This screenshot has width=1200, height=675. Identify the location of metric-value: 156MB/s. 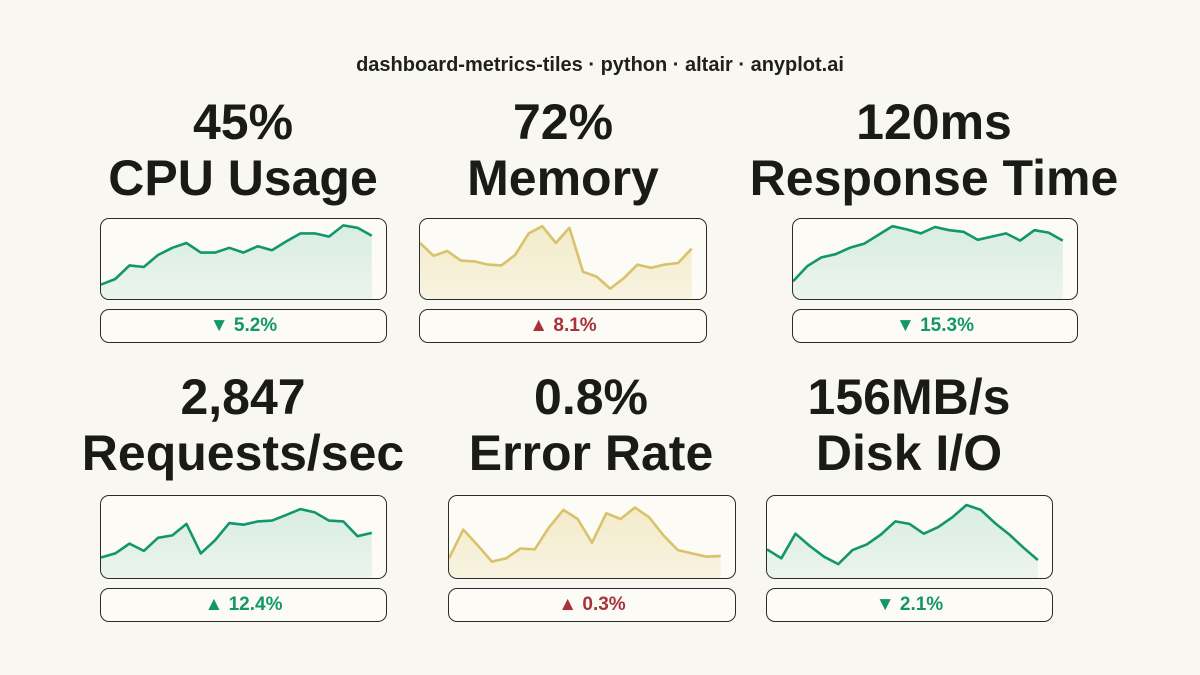
(909, 397).